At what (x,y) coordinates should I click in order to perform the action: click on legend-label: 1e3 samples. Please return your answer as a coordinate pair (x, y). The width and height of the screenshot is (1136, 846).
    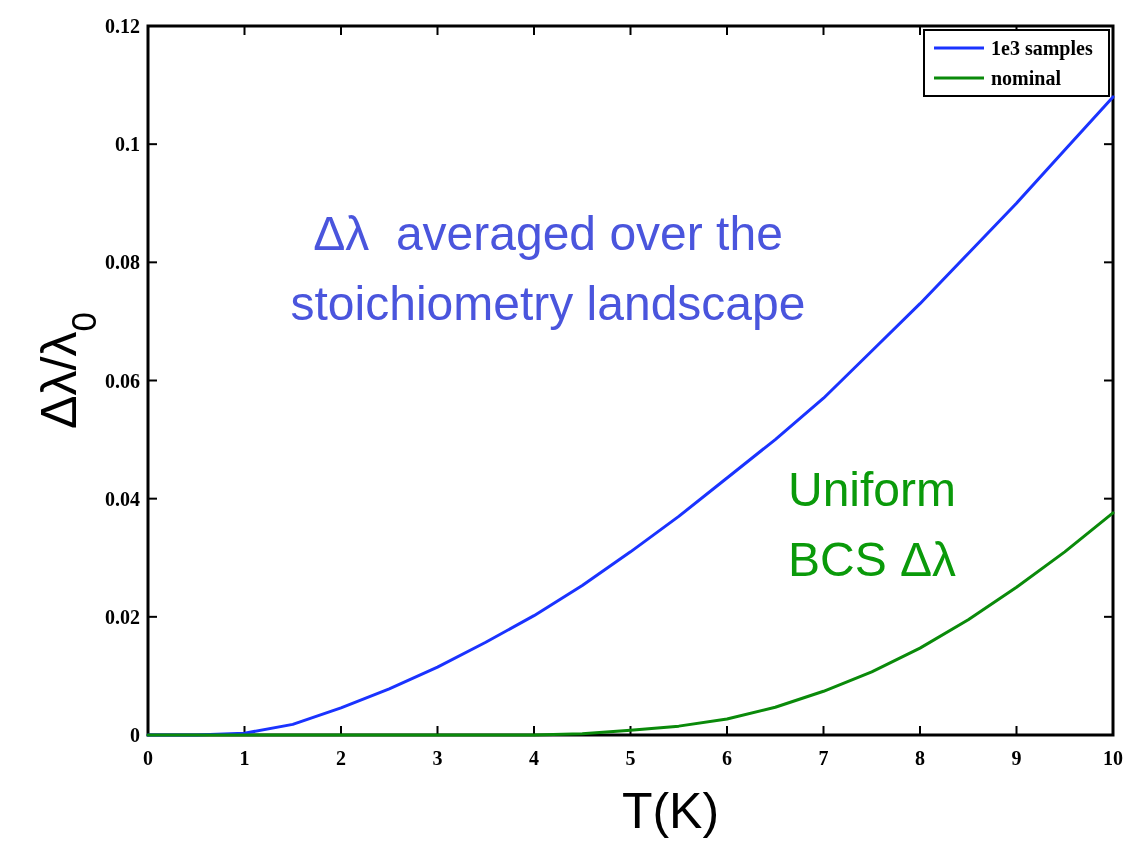
    Looking at the image, I should click on (1042, 48).